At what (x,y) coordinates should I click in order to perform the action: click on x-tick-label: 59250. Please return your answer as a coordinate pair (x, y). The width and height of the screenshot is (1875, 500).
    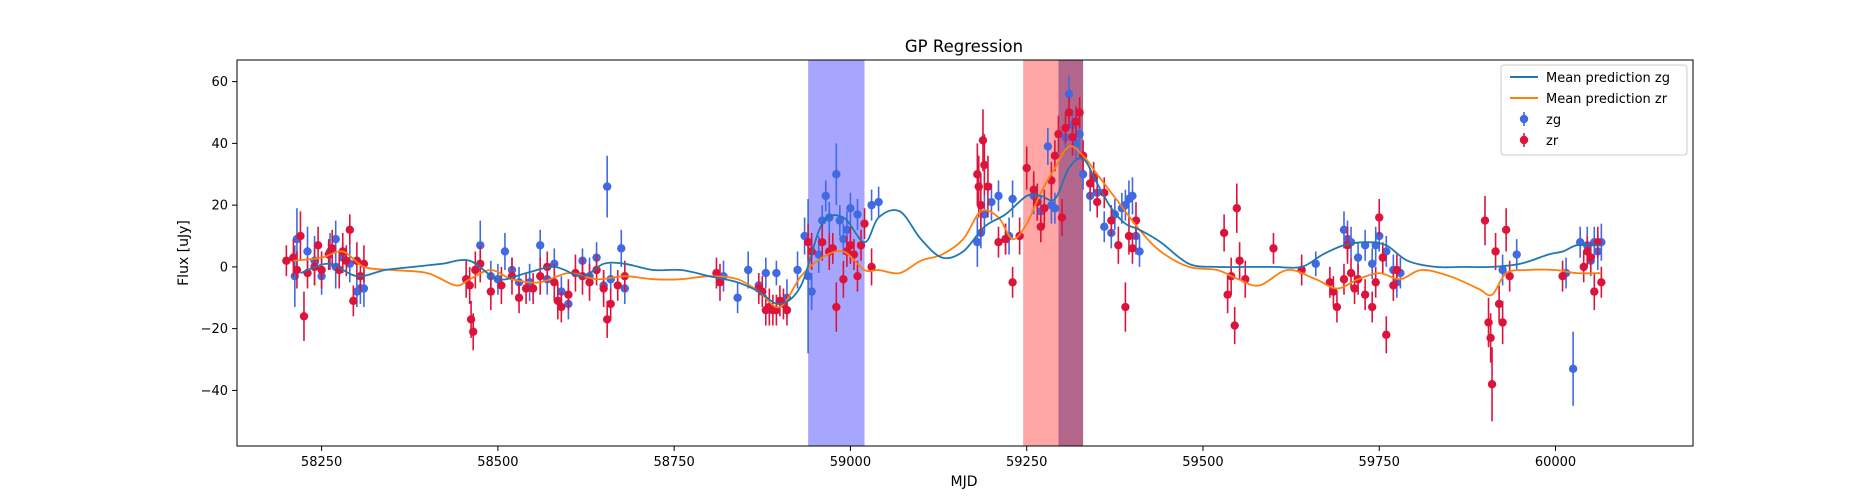
    Looking at the image, I should click on (1026, 462).